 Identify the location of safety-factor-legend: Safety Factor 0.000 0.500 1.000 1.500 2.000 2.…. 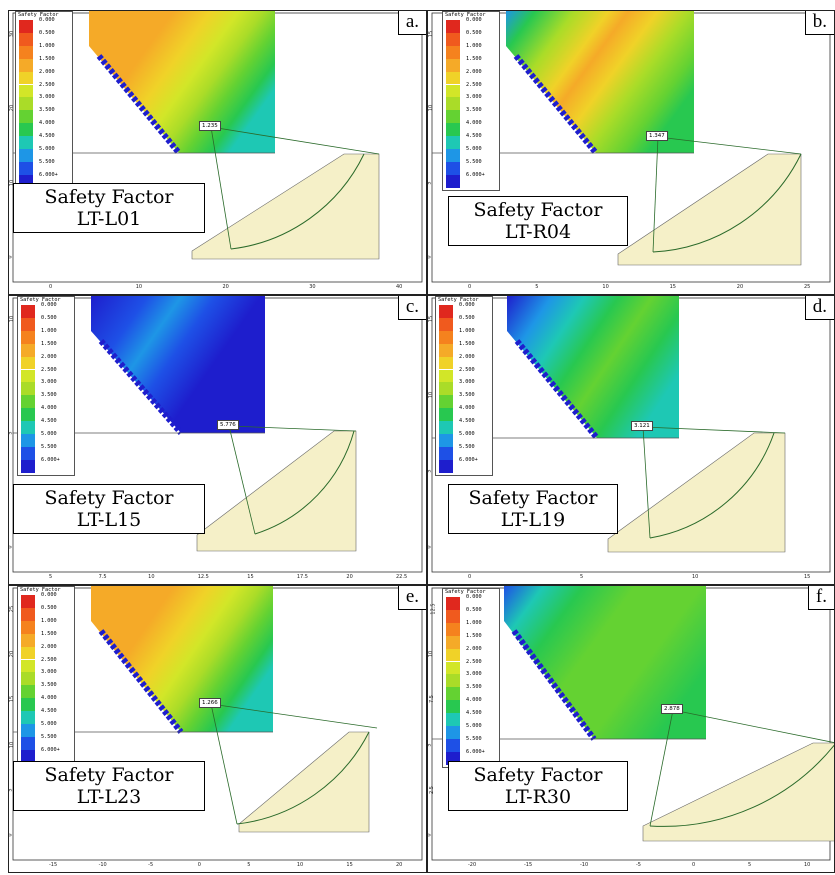
(471, 101).